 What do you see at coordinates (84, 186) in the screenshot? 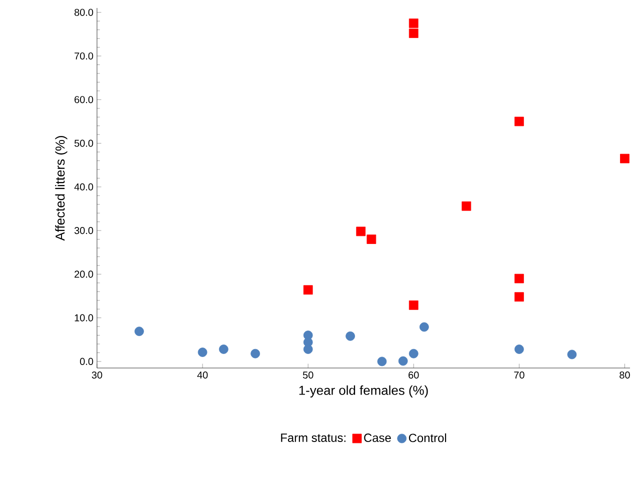
I see `y-tick-label: 40.0` at bounding box center [84, 186].